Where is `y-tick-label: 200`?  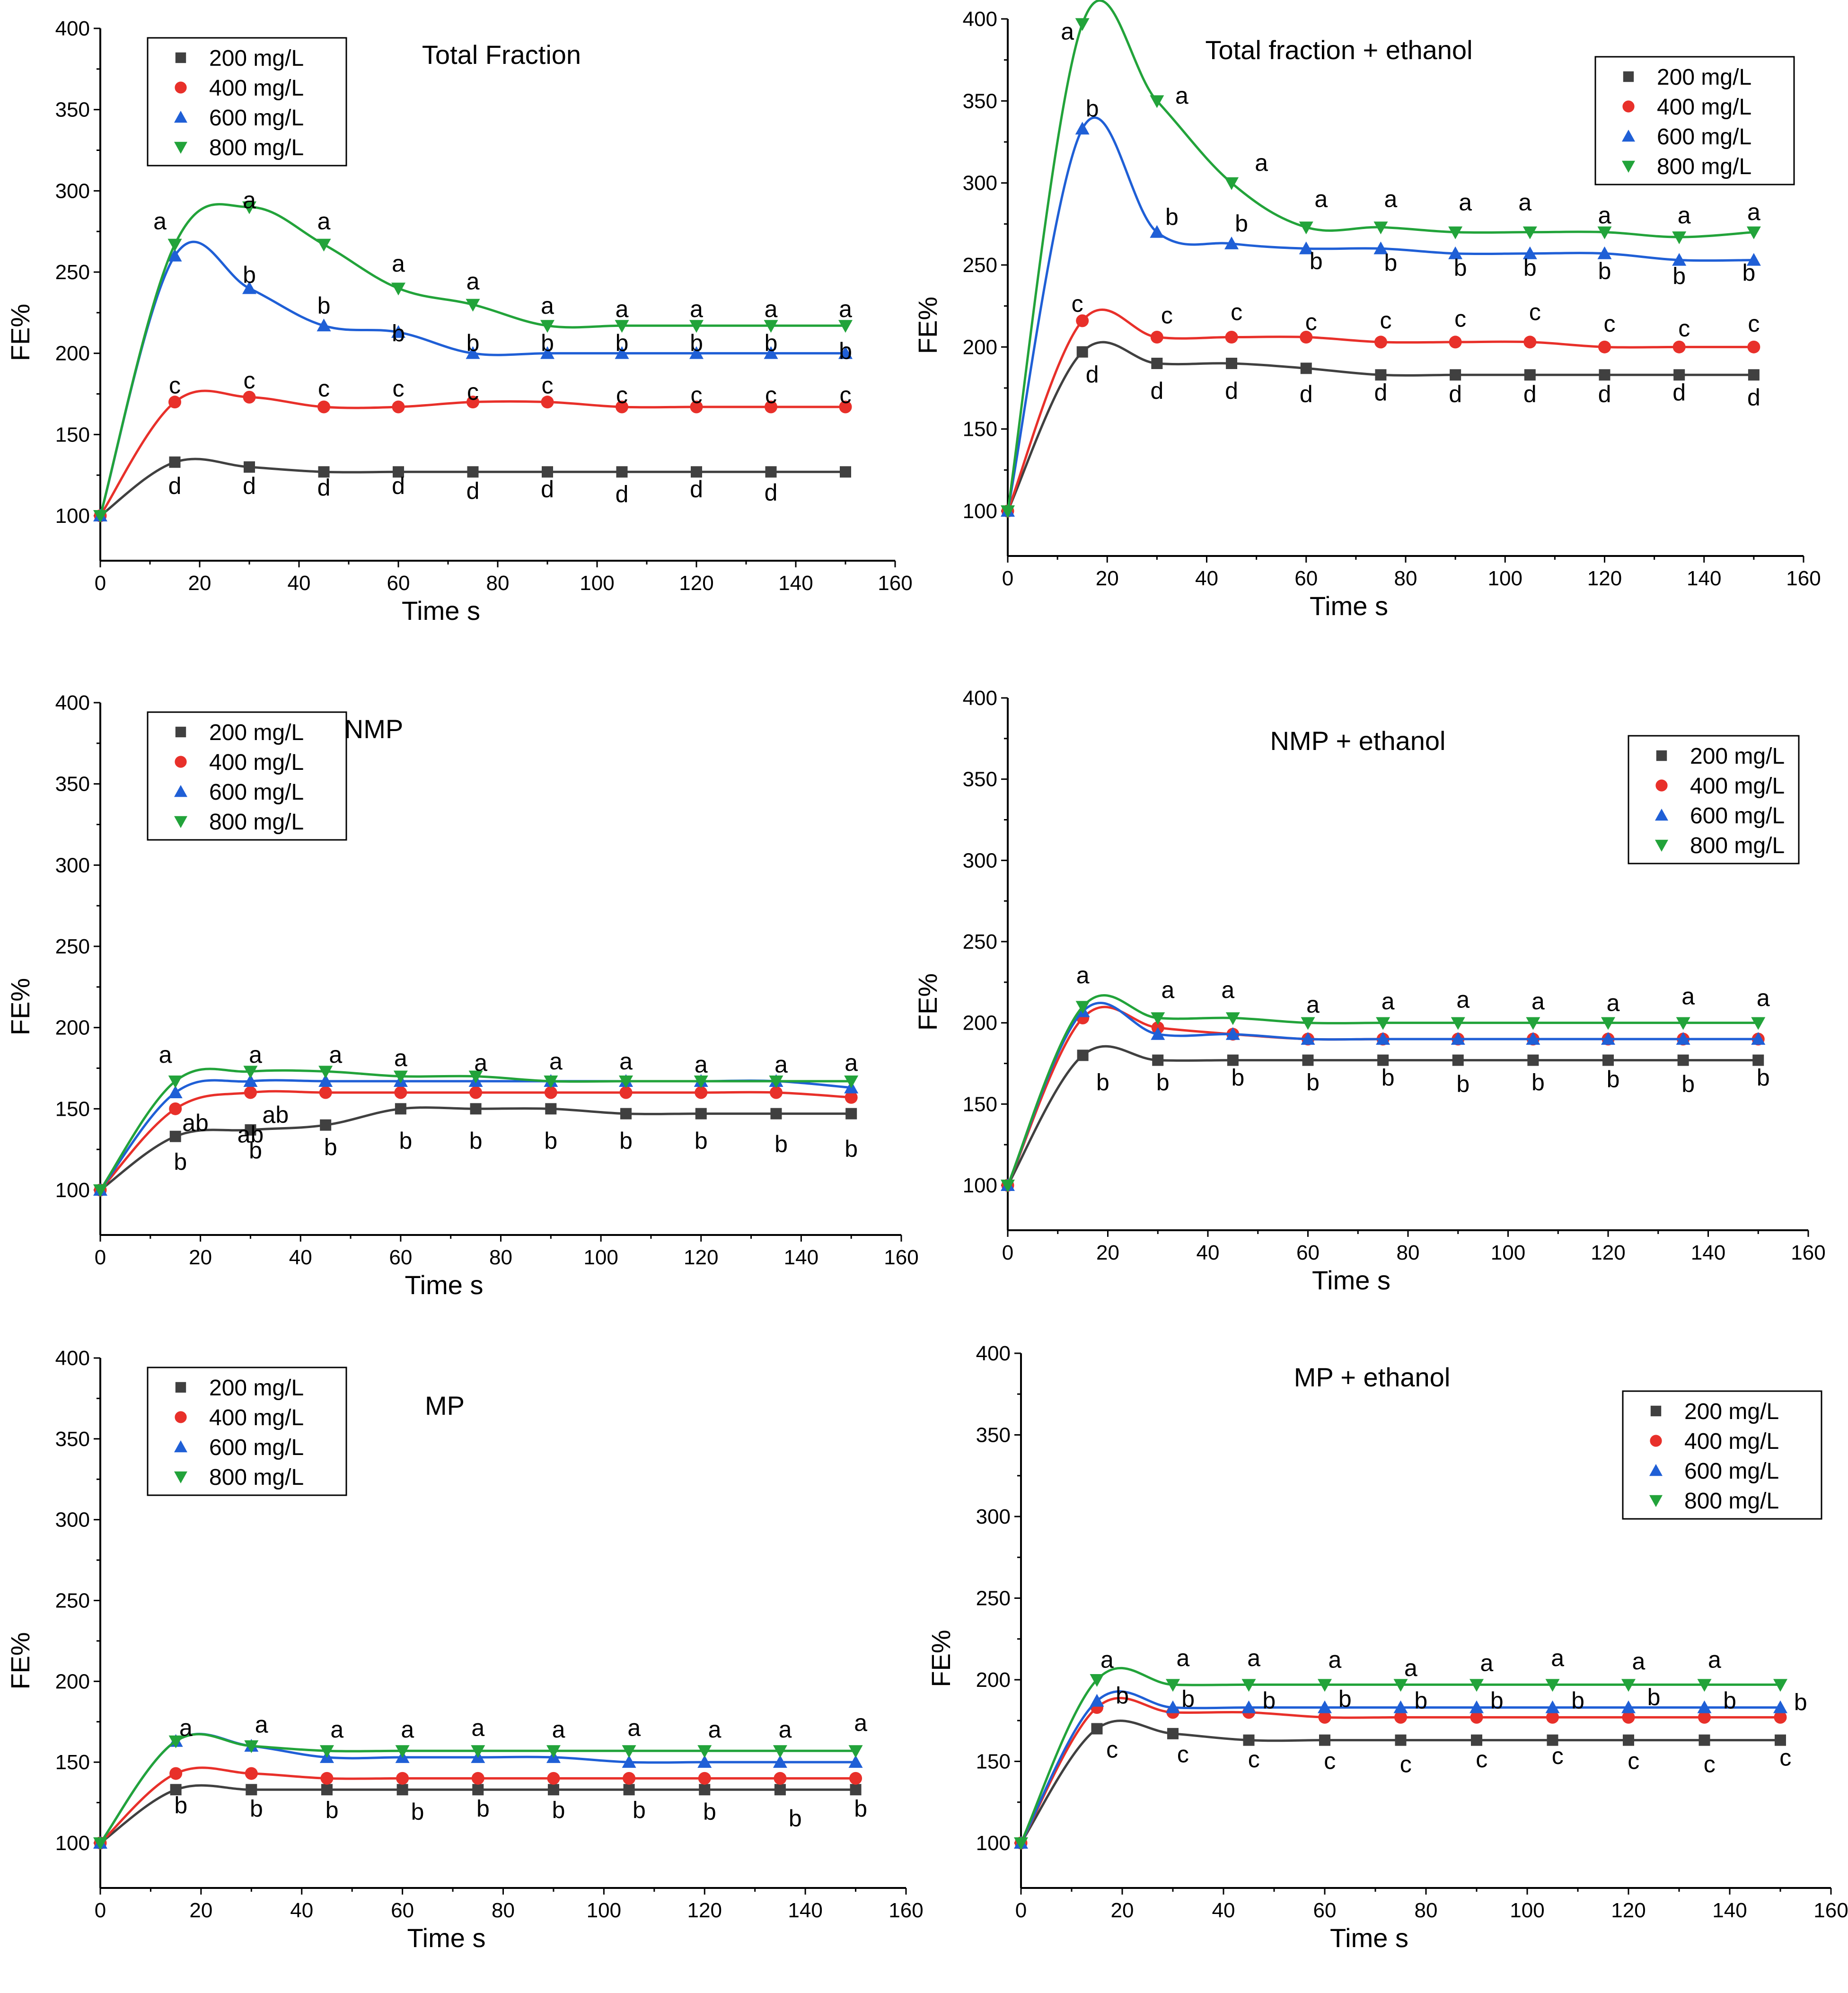 y-tick-label: 200 is located at coordinates (980, 347).